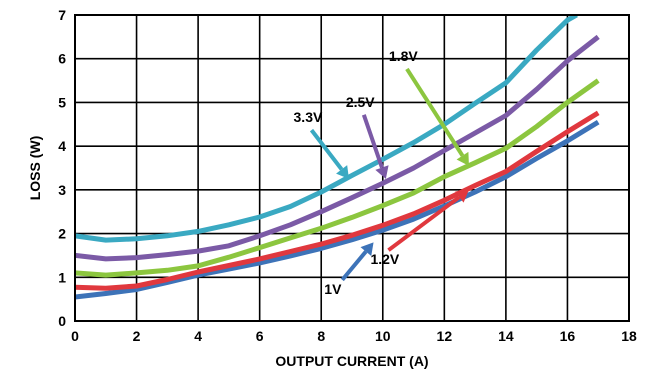 The width and height of the screenshot is (653, 374). Describe the element at coordinates (351, 361) in the screenshot. I see `x-axis-title: OUTPUT CURRENT (A)` at that location.